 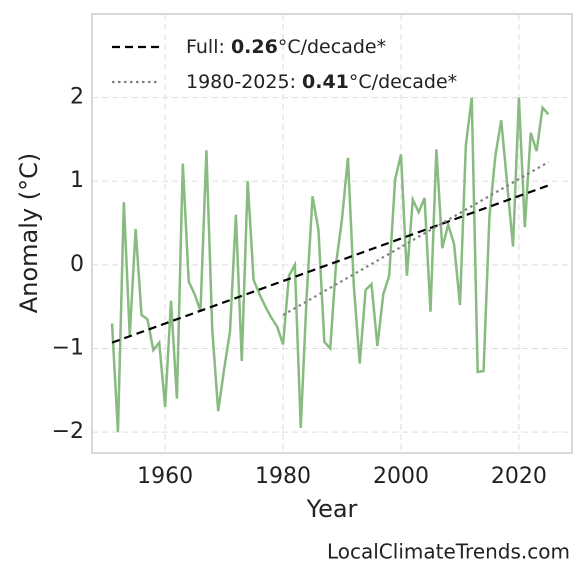 What do you see at coordinates (68, 431) in the screenshot?
I see `y-tick-label: −2` at bounding box center [68, 431].